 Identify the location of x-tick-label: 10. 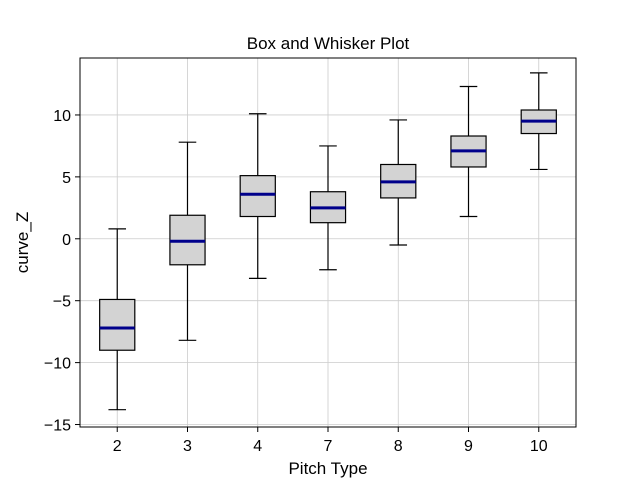
(539, 446).